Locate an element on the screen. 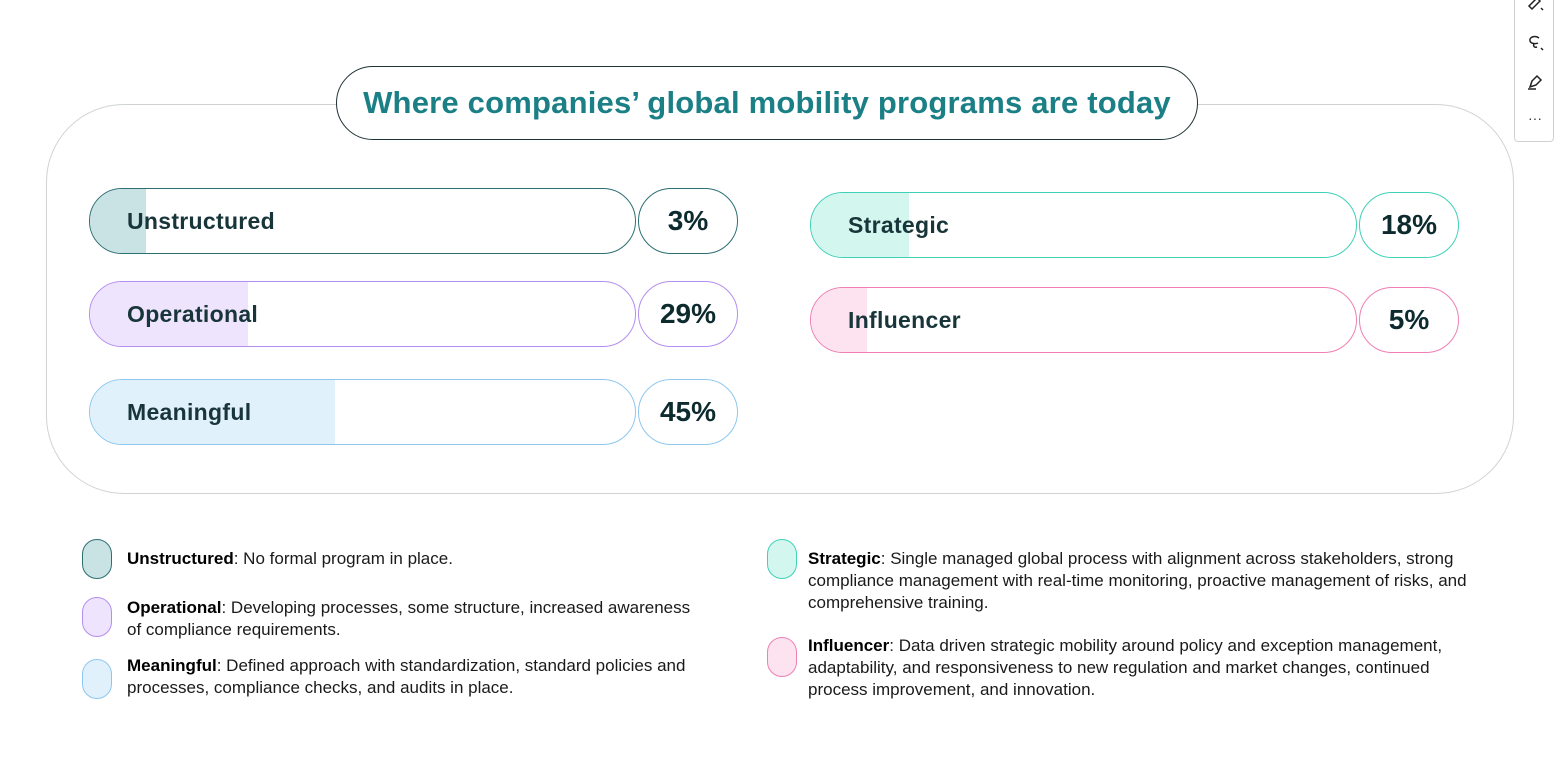  bar-fill-unstructured is located at coordinates (118, 221).